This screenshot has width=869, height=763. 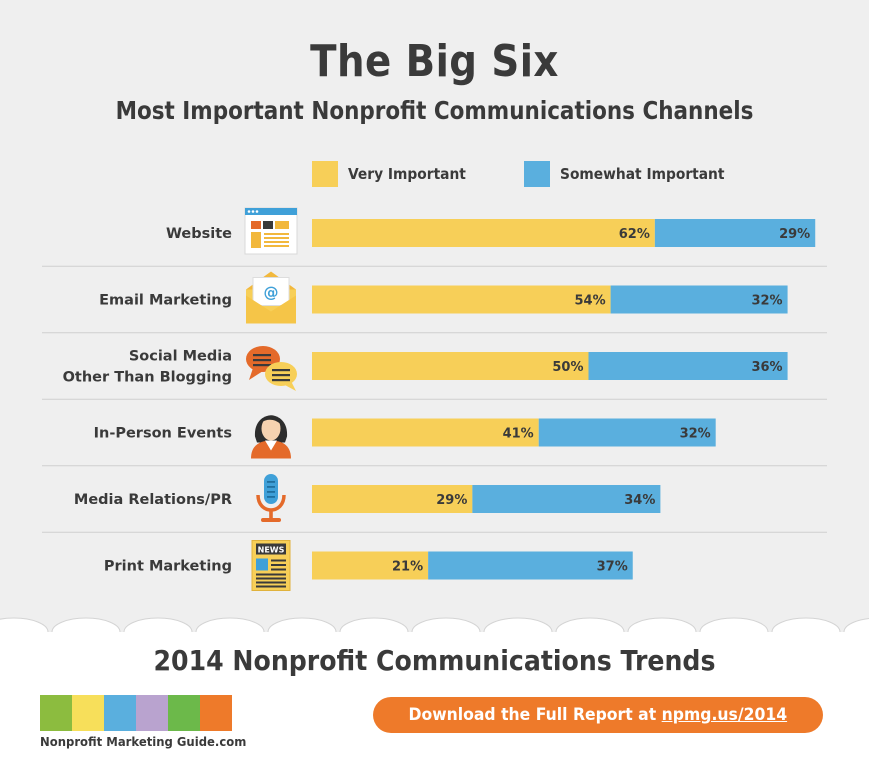 I want to click on logo-squares, so click(x=151, y=713).